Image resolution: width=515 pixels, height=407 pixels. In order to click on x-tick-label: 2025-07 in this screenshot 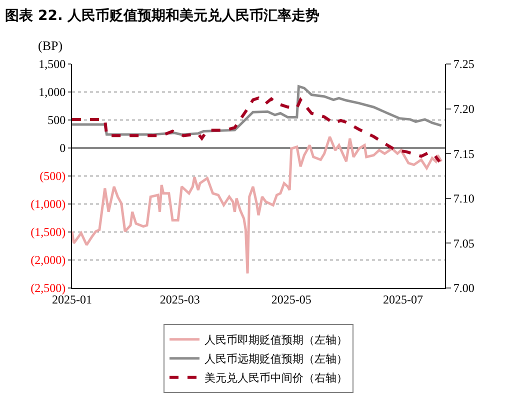, I will do `click(402, 299)`.